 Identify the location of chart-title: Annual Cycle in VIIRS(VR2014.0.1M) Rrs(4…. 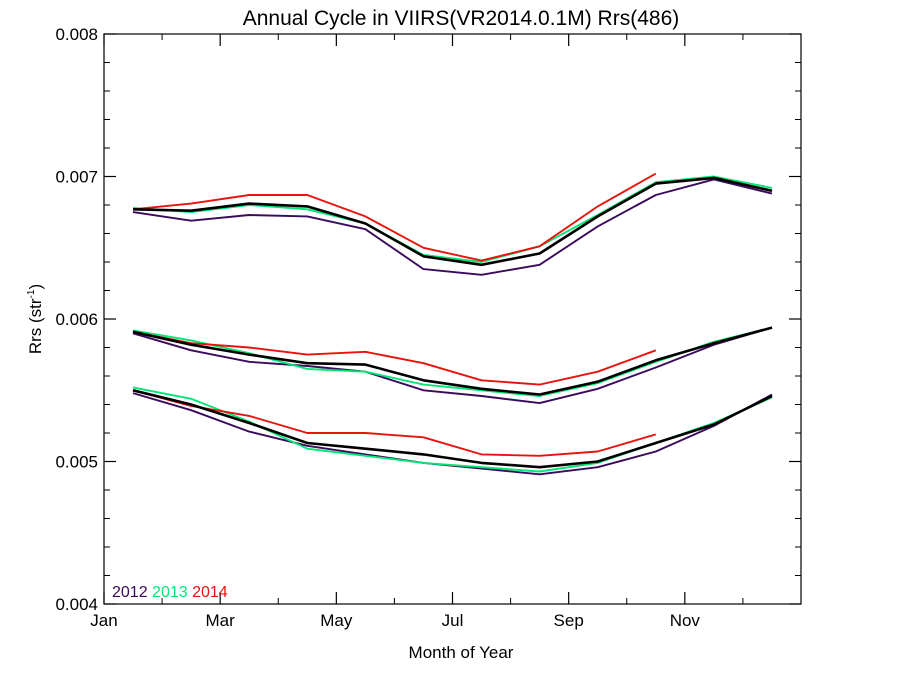
(461, 18).